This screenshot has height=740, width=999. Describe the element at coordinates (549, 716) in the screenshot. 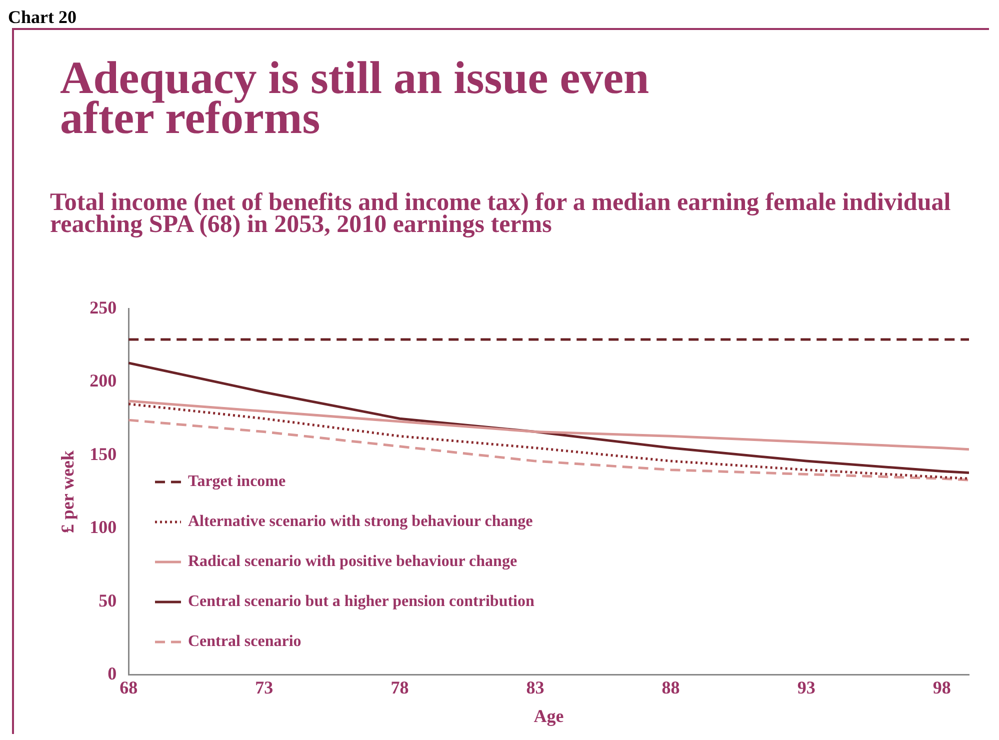

I see `x-axis-title: Age` at that location.